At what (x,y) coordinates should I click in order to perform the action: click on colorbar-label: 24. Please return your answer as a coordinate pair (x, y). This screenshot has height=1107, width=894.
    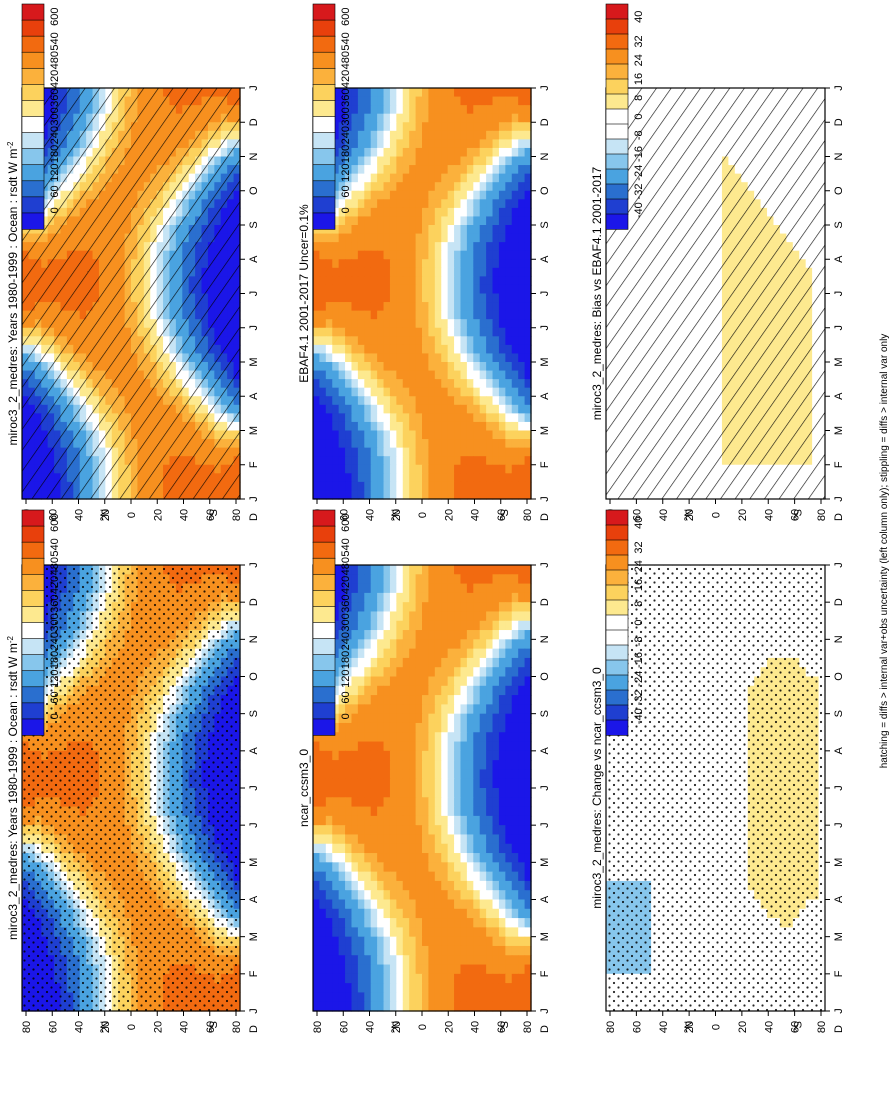
    Looking at the image, I should click on (639, 566).